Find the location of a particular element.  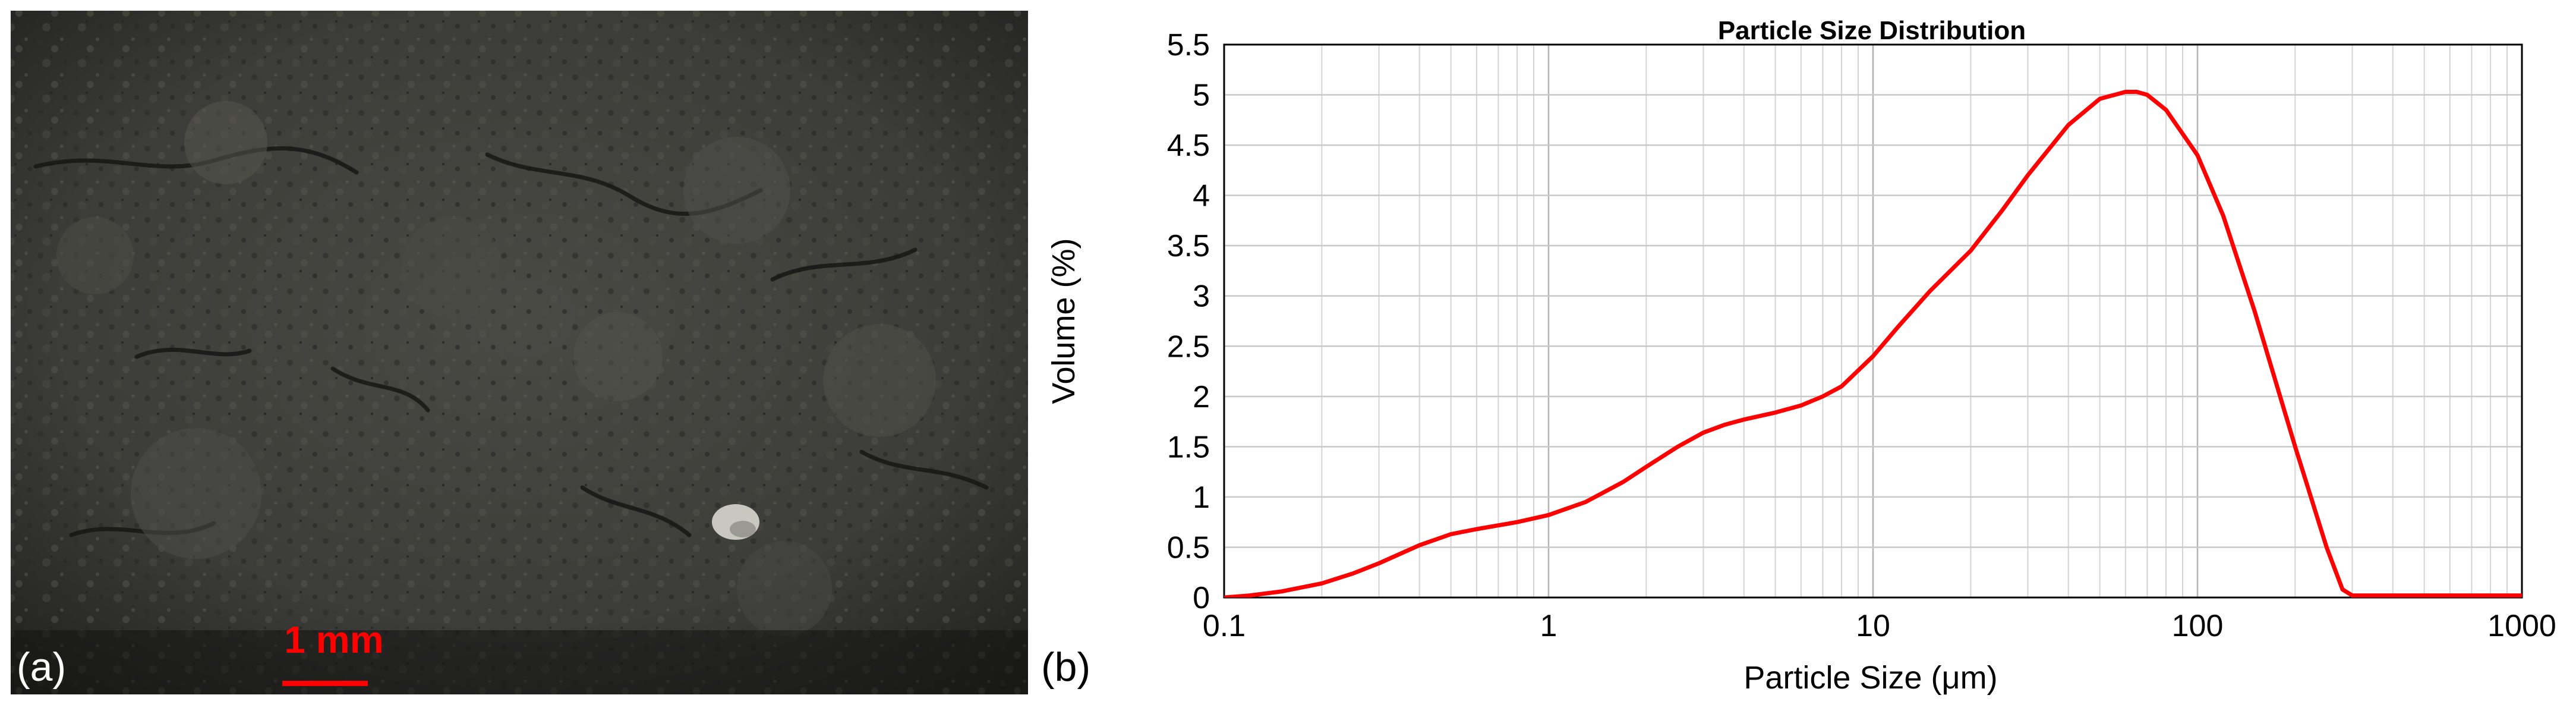

y-tick-label: 2 is located at coordinates (1202, 397).